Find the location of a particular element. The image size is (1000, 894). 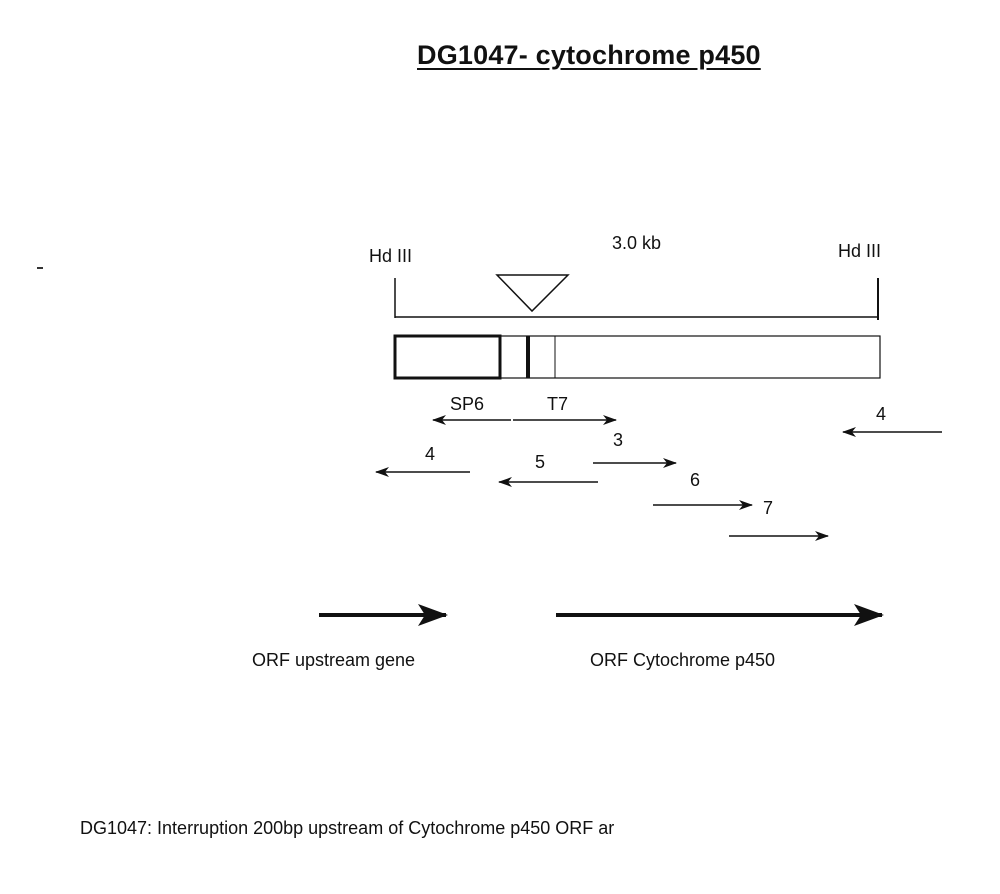

orf-upstream-label: ORF upstream gene is located at coordinates (334, 660).